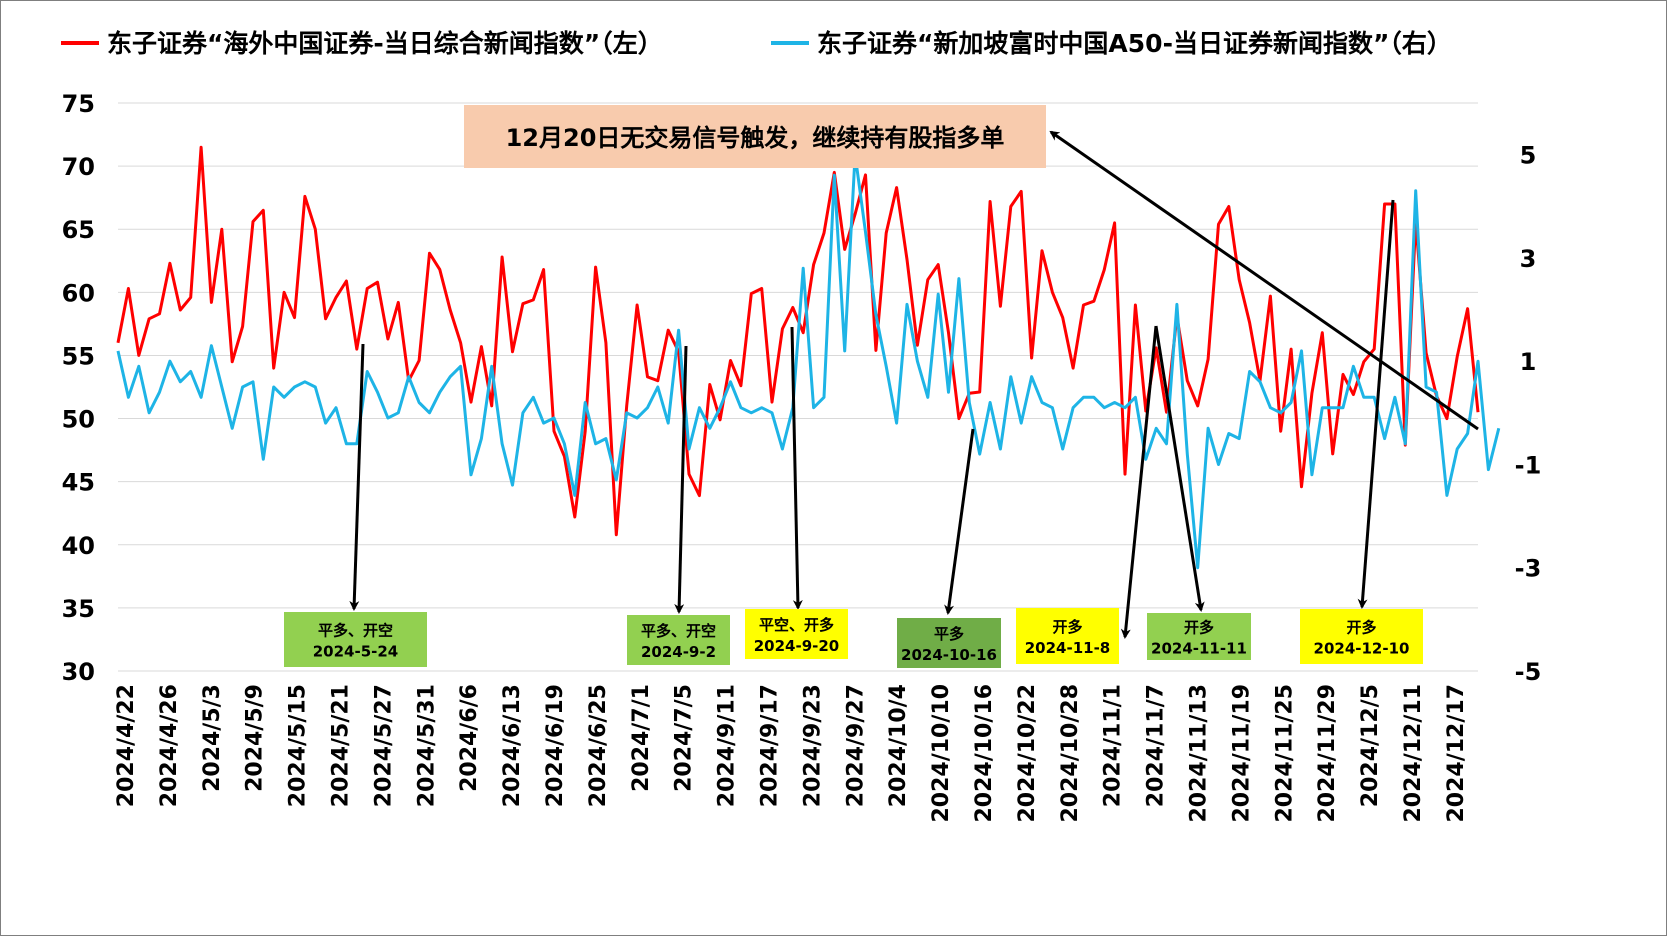  What do you see at coordinates (678, 652) in the screenshot?
I see `signal-date: 2024-9-2` at bounding box center [678, 652].